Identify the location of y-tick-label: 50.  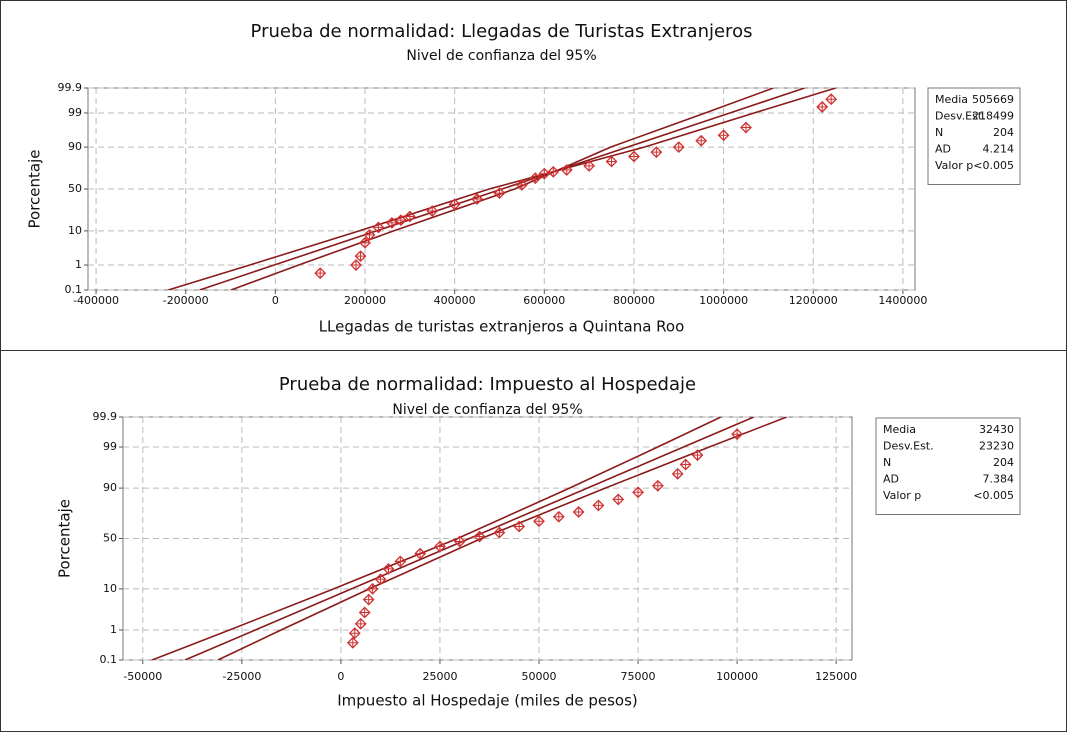
(110, 538).